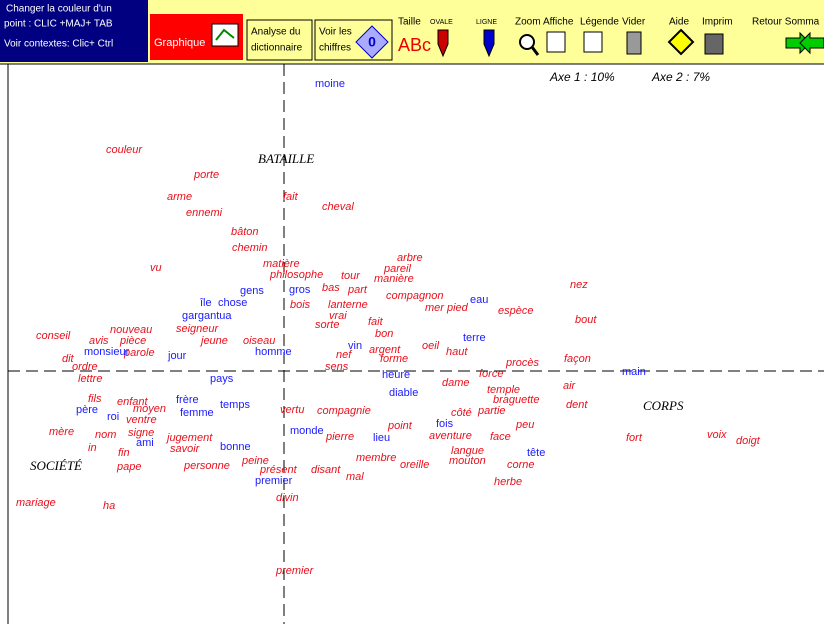 This screenshot has height=624, width=824. I want to click on word-point: gros, so click(300, 290).